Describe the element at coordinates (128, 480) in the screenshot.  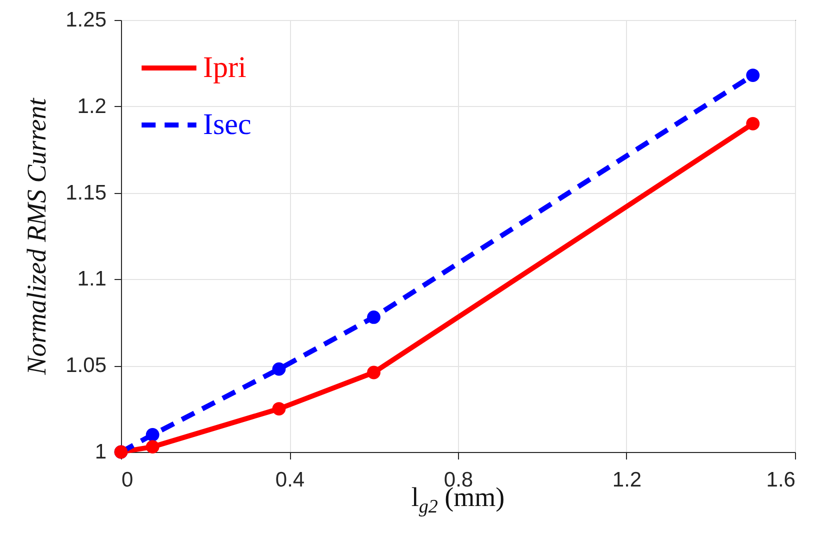
I see `x-tick-label: 0` at that location.